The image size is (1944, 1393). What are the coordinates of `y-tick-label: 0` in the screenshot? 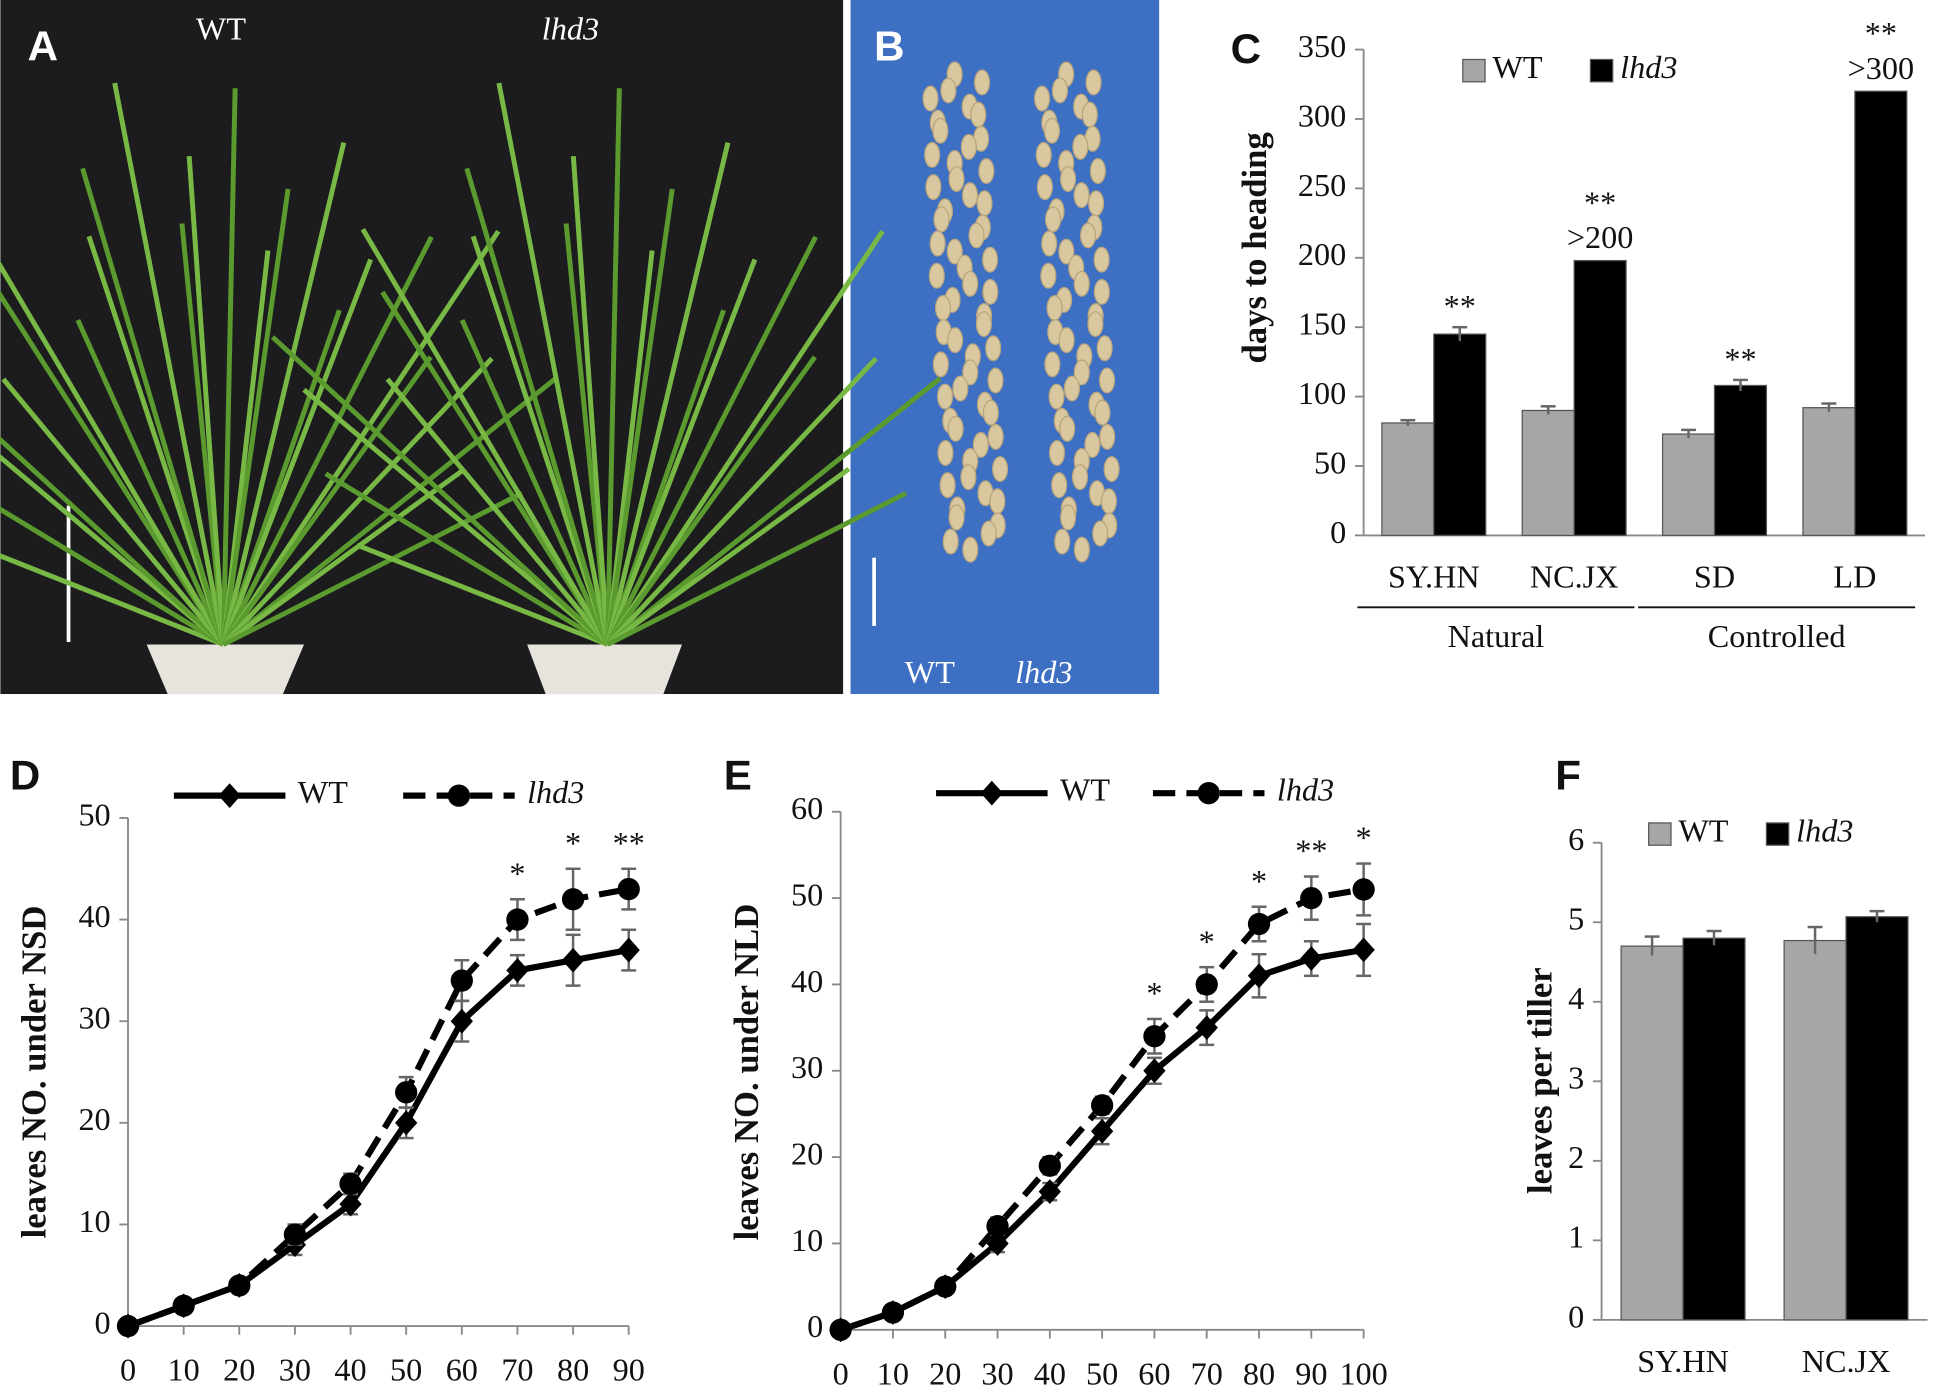 It's located at (103, 1322).